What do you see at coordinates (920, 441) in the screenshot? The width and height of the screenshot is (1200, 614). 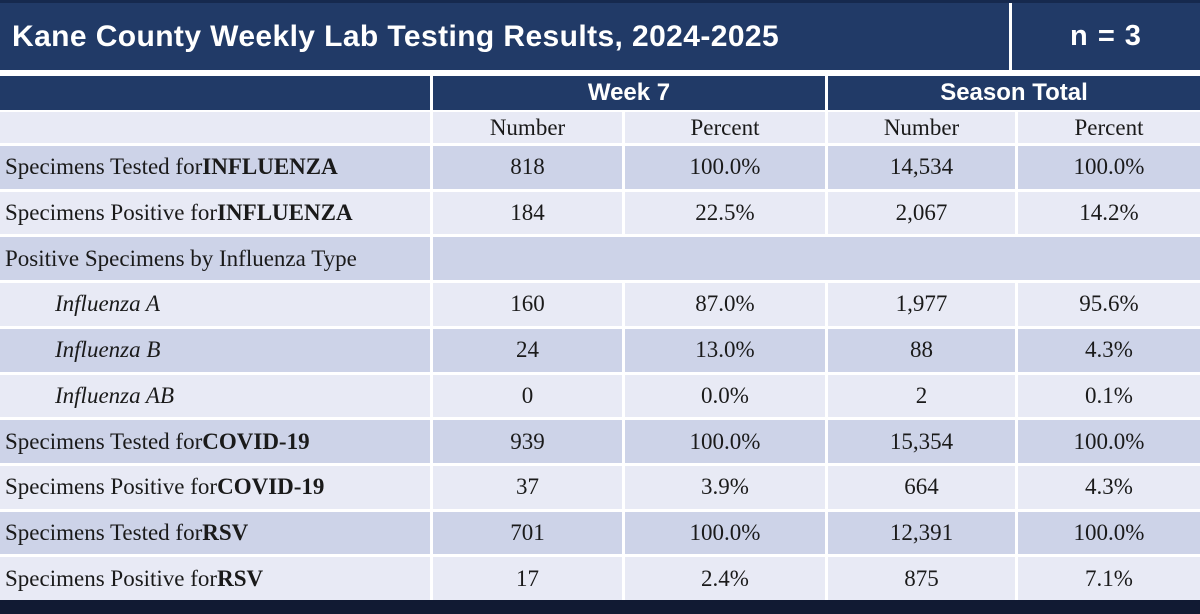 I see `season-number-cell: 15,354` at bounding box center [920, 441].